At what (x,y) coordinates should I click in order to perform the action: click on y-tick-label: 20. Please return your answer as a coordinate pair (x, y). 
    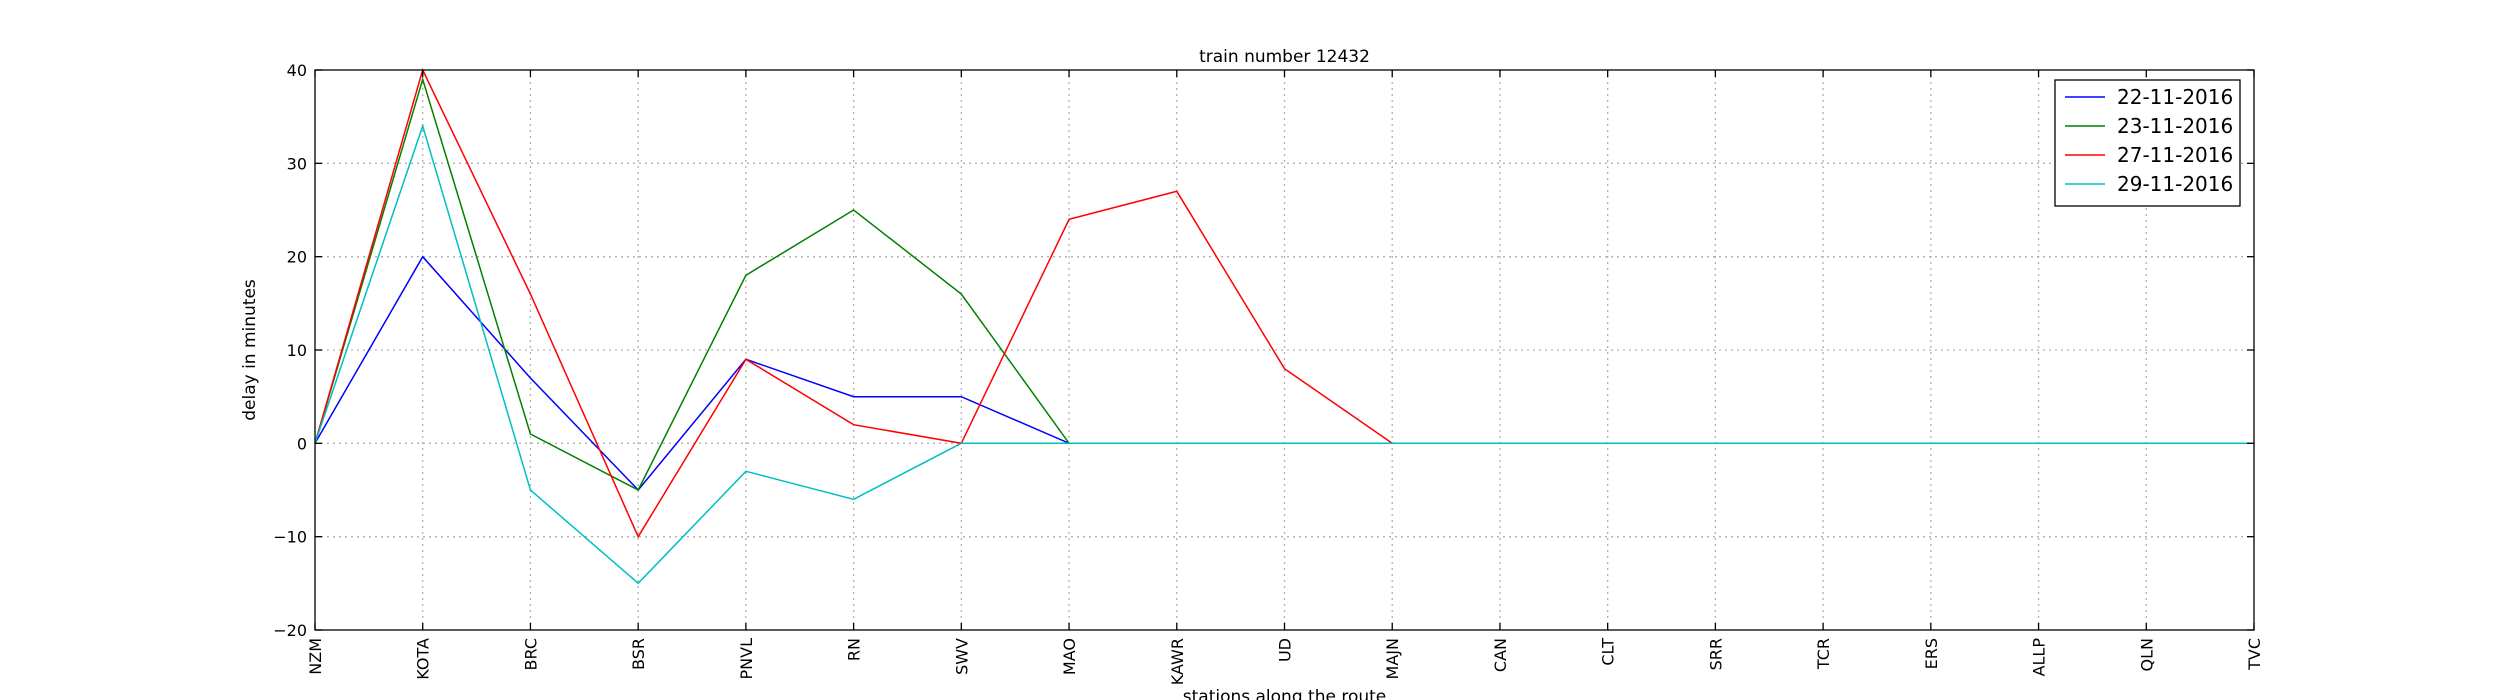
    Looking at the image, I should click on (297, 257).